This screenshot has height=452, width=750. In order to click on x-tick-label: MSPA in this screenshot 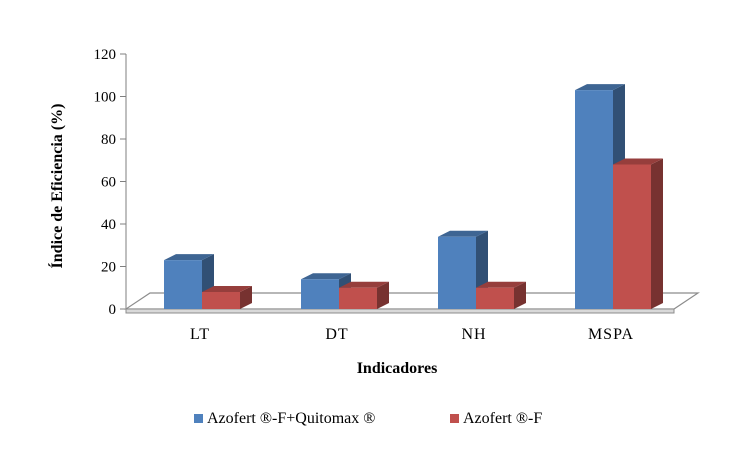, I will do `click(611, 334)`.